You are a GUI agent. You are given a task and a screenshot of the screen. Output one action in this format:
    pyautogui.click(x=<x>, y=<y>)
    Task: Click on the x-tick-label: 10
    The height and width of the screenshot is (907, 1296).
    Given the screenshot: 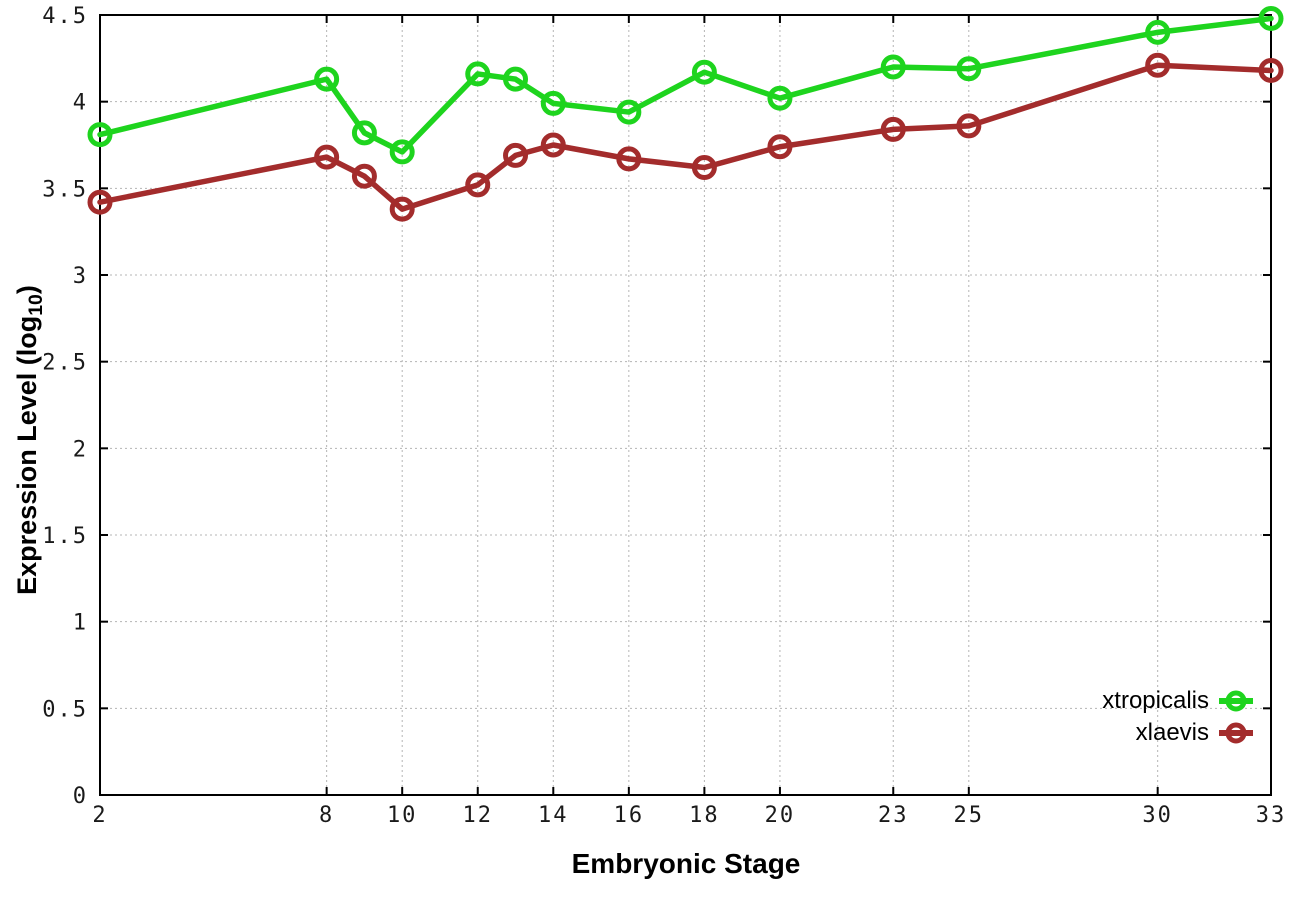 What is the action you would take?
    pyautogui.click(x=402, y=815)
    